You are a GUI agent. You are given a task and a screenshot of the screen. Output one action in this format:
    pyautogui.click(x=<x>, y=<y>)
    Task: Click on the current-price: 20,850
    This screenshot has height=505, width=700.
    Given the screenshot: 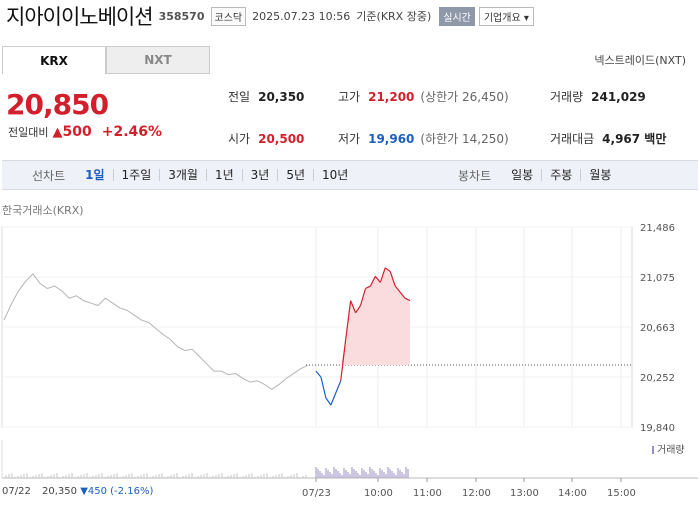 What is the action you would take?
    pyautogui.click(x=57, y=104)
    